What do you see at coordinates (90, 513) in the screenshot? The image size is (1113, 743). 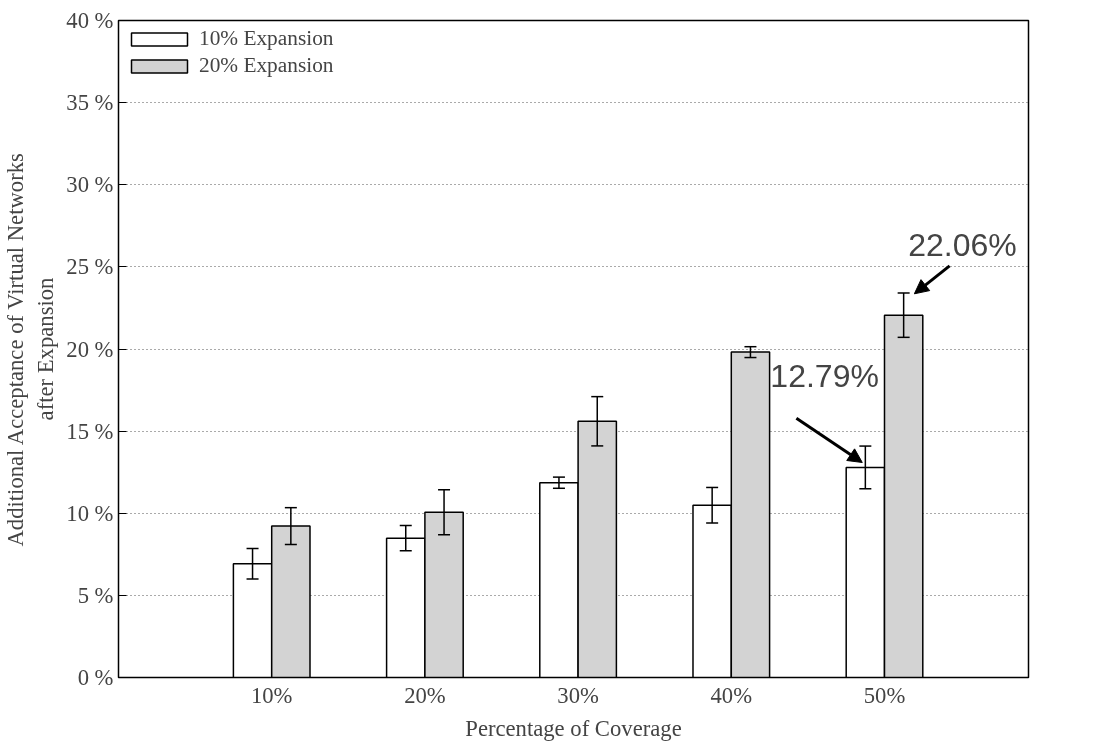 I see `y-tick-label: 10 %` at bounding box center [90, 513].